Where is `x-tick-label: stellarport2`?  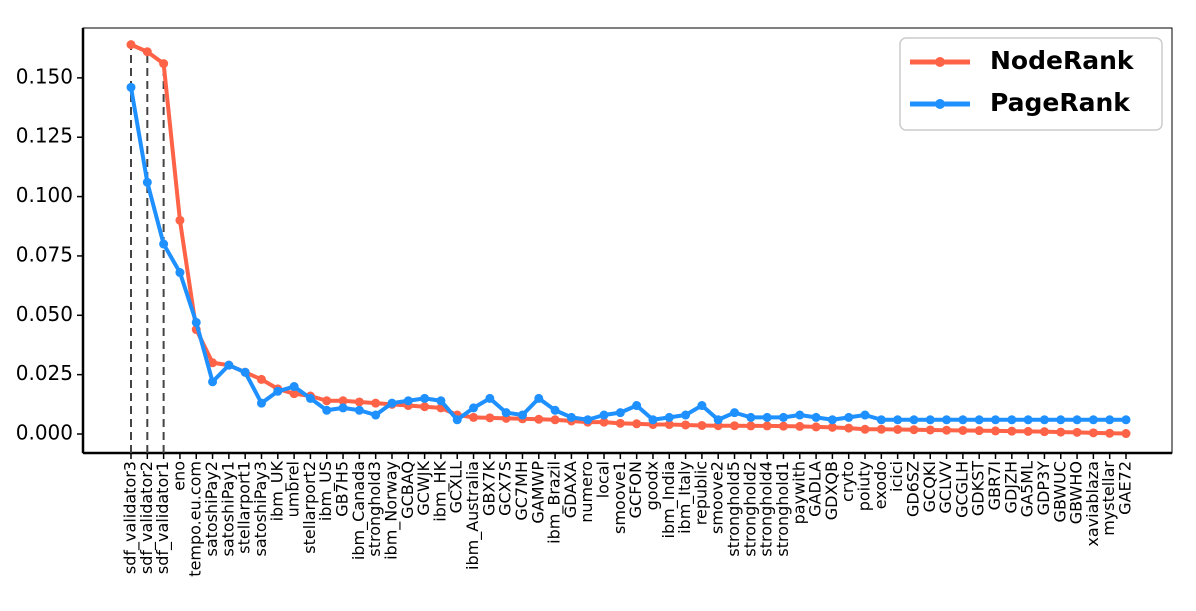
x-tick-label: stellarport2 is located at coordinates (309, 507).